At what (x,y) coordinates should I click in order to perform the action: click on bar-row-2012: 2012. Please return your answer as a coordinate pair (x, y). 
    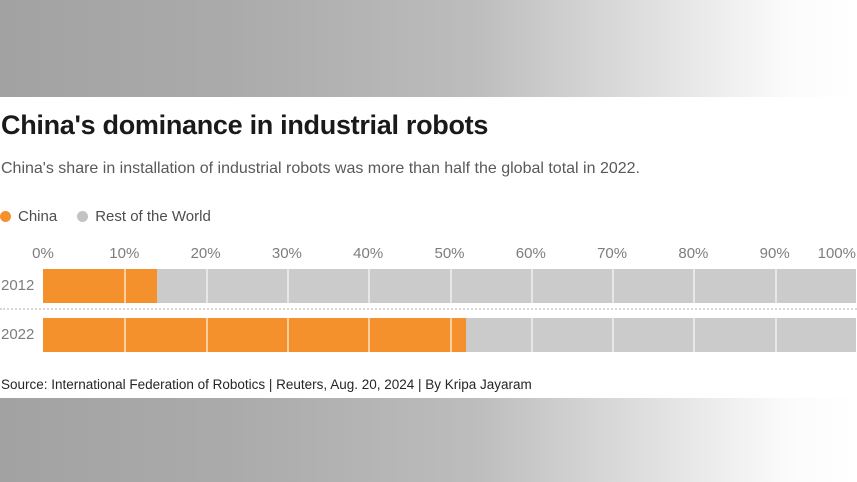
    Looking at the image, I should click on (428, 286).